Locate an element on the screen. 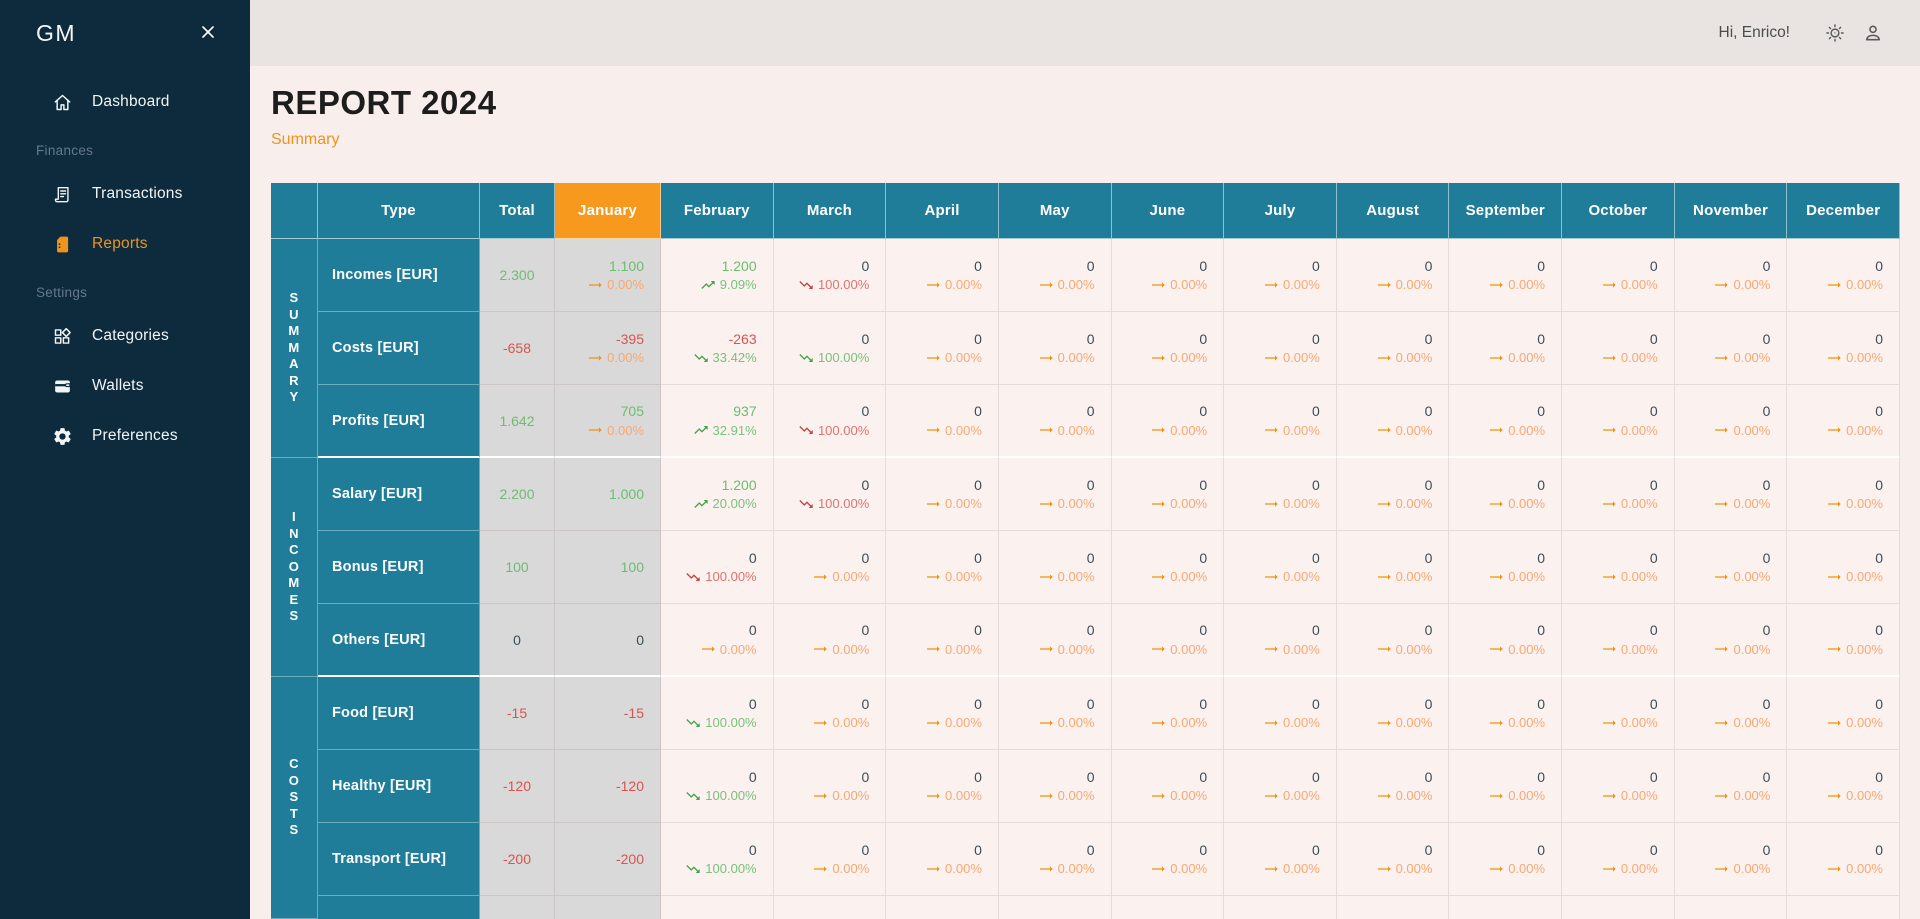 This screenshot has width=1920, height=919. sidebar-item-wallets: Wallets is located at coordinates (125, 386).